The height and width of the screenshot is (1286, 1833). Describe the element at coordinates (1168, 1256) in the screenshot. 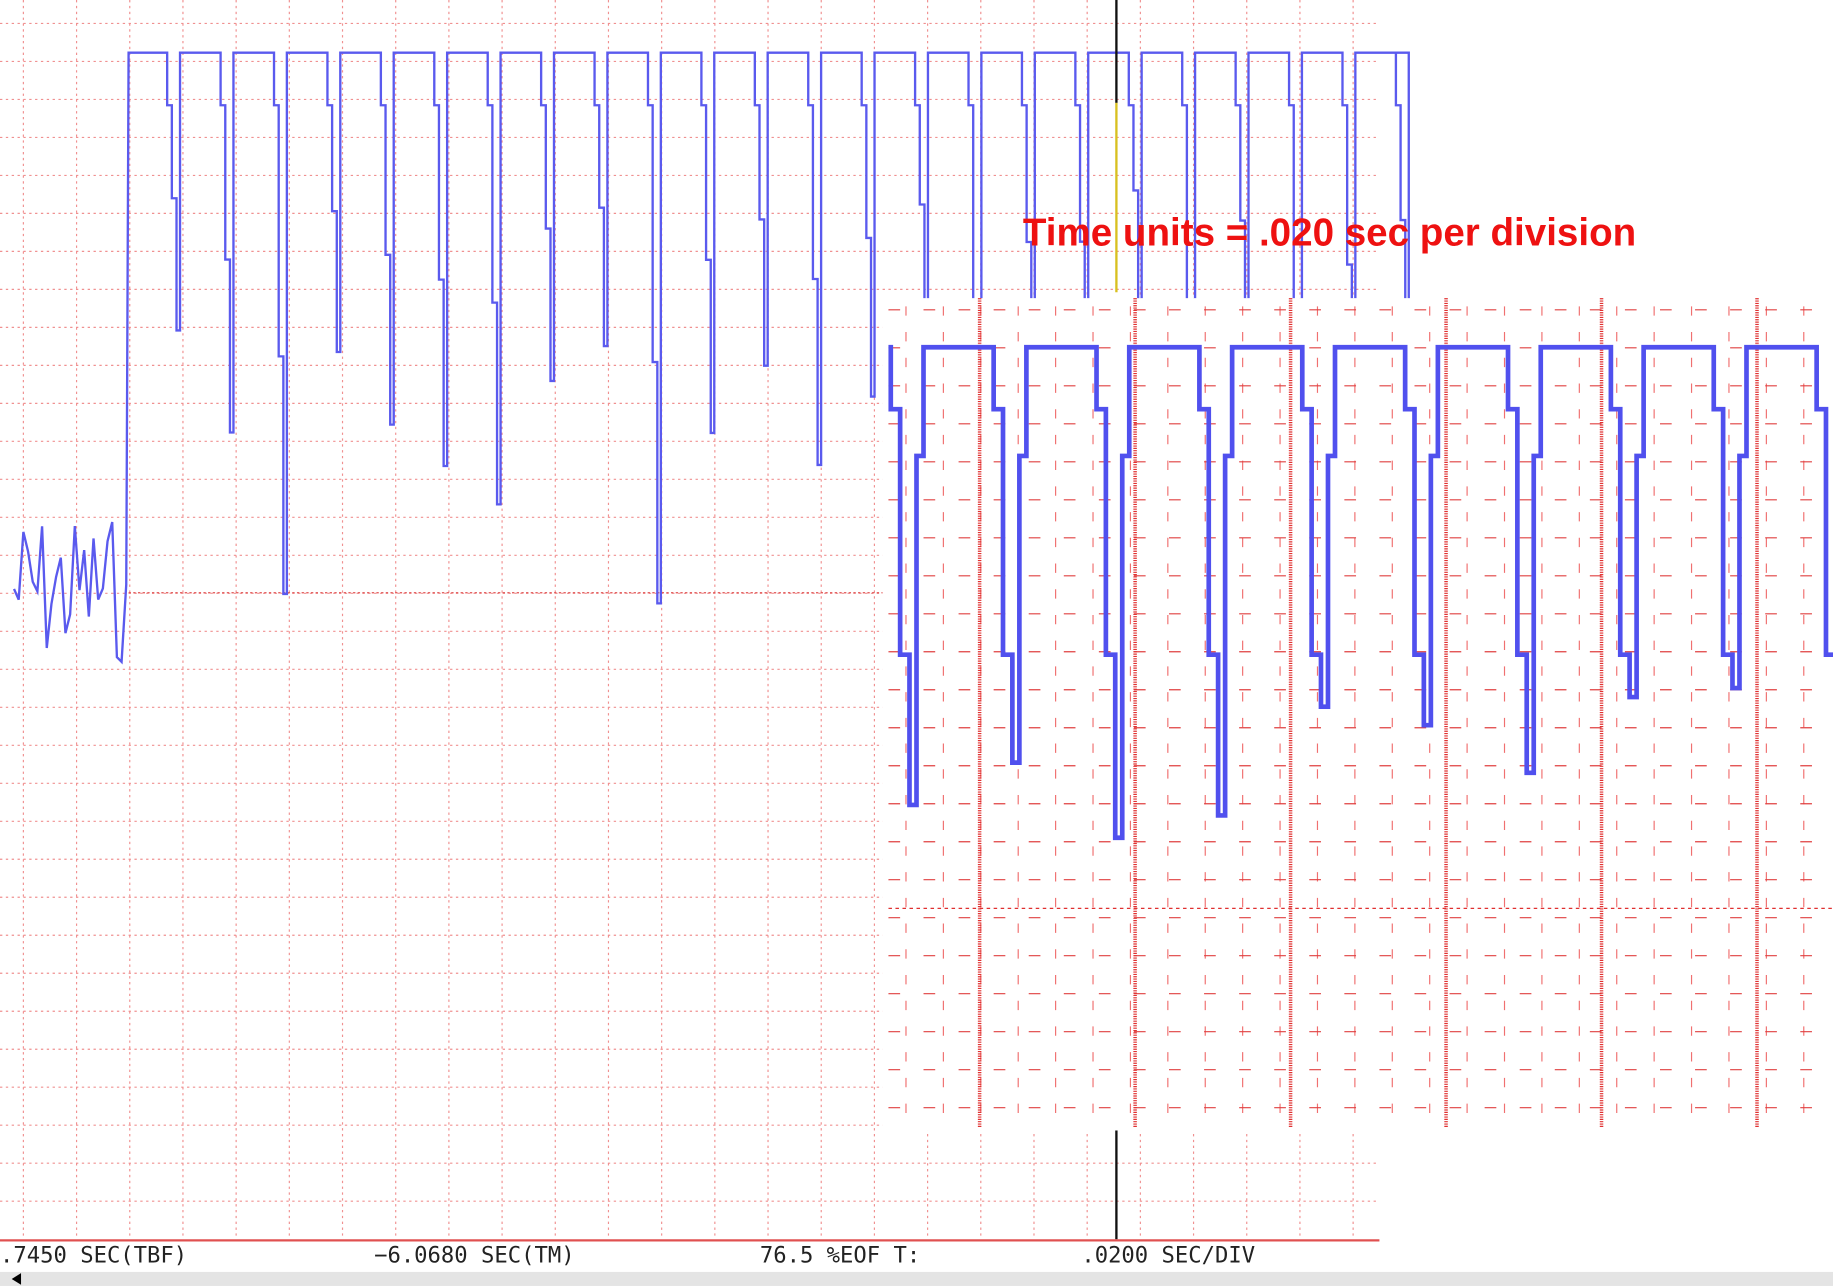

I see `status-div: .0200 SEC/DIV` at that location.